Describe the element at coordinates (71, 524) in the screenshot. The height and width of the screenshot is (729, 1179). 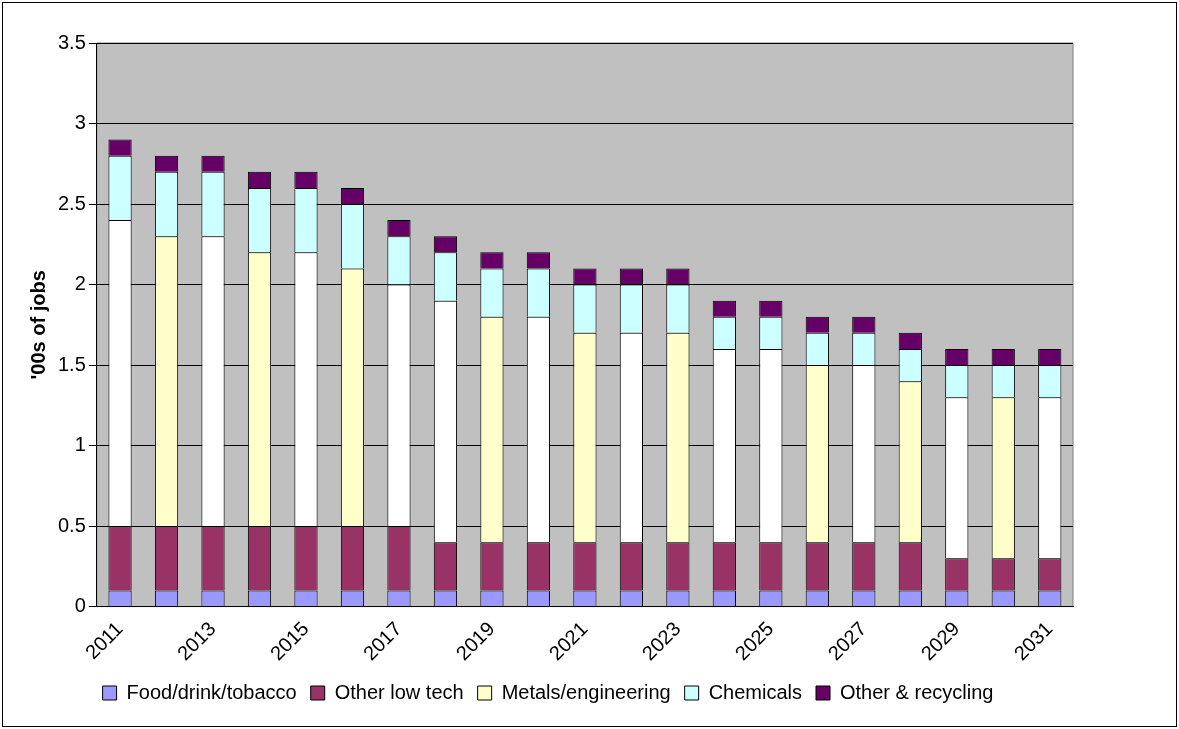
I see `y-tick-label: 0.5` at that location.